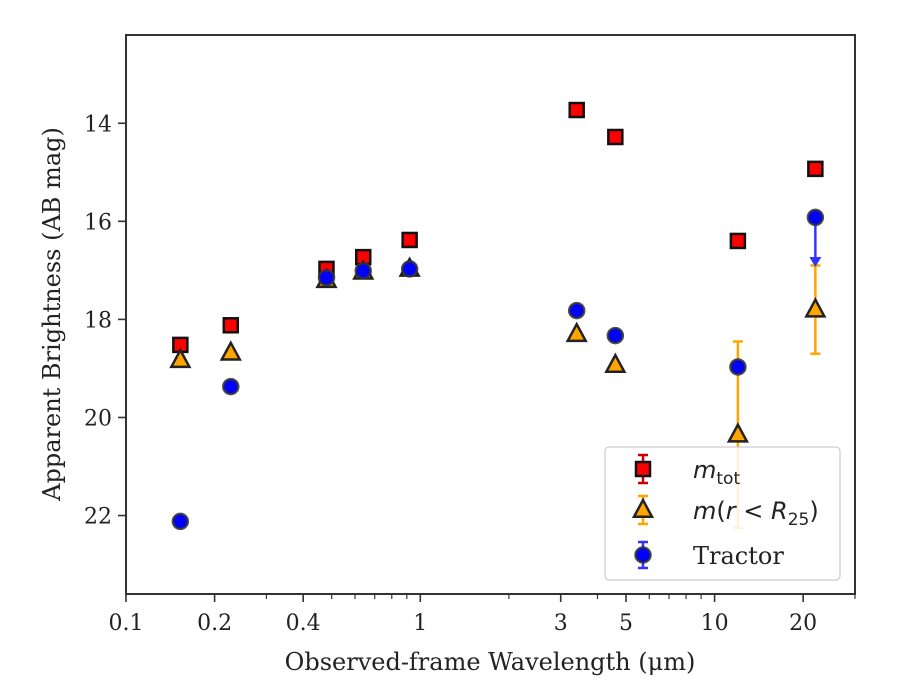  What do you see at coordinates (52, 314) in the screenshot?
I see `y-axis-label: Apparent Brightness (AB mag)` at bounding box center [52, 314].